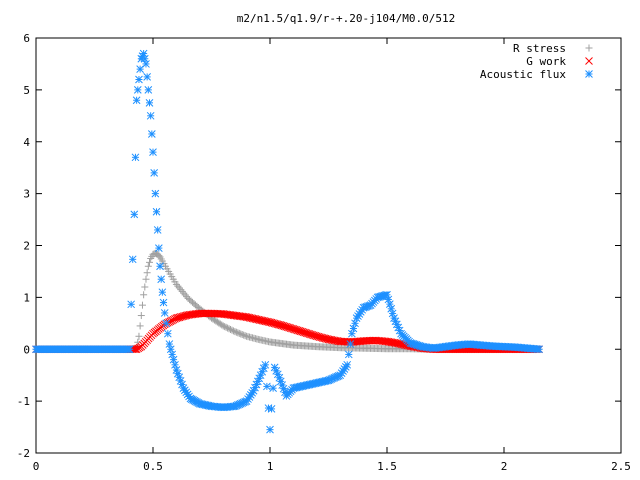 This screenshot has width=640, height=480. I want to click on x-tick-label: 0, so click(36, 466).